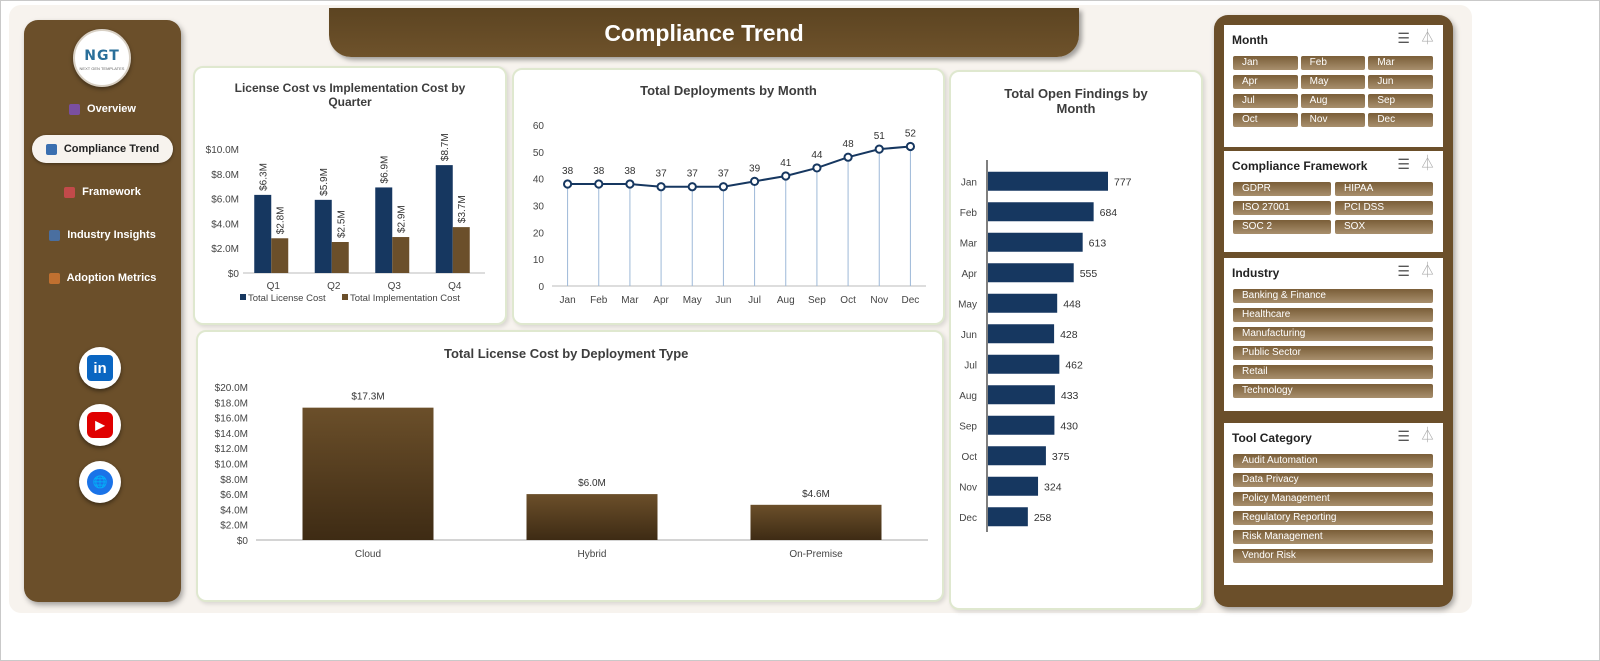 The height and width of the screenshot is (661, 1600). I want to click on point-sep, so click(817, 168).